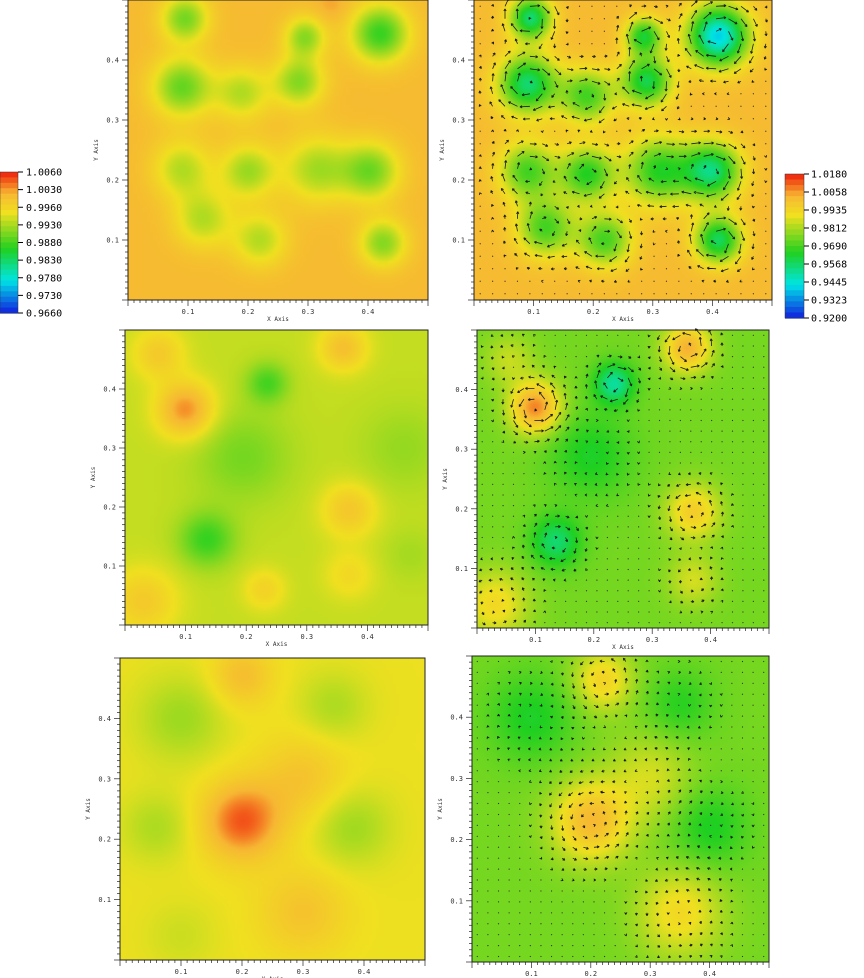 This screenshot has width=864, height=978. What do you see at coordinates (303, 972) in the screenshot?
I see `x-tick-label: 0.3` at bounding box center [303, 972].